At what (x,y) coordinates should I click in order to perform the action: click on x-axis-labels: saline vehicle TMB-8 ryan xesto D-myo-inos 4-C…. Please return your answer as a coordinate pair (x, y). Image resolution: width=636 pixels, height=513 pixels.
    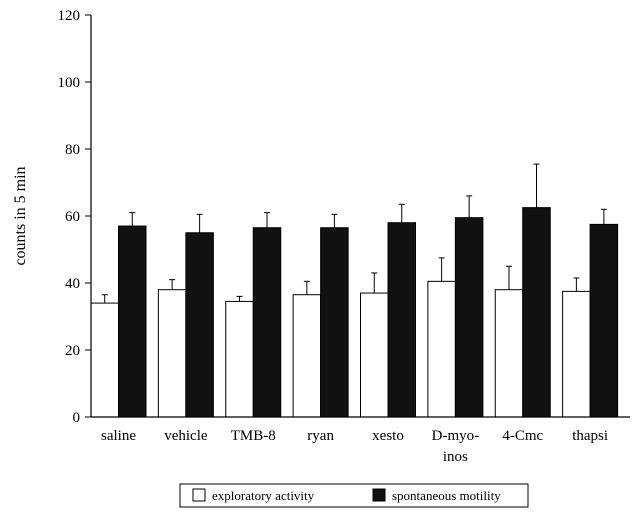
    Looking at the image, I should click on (354, 446).